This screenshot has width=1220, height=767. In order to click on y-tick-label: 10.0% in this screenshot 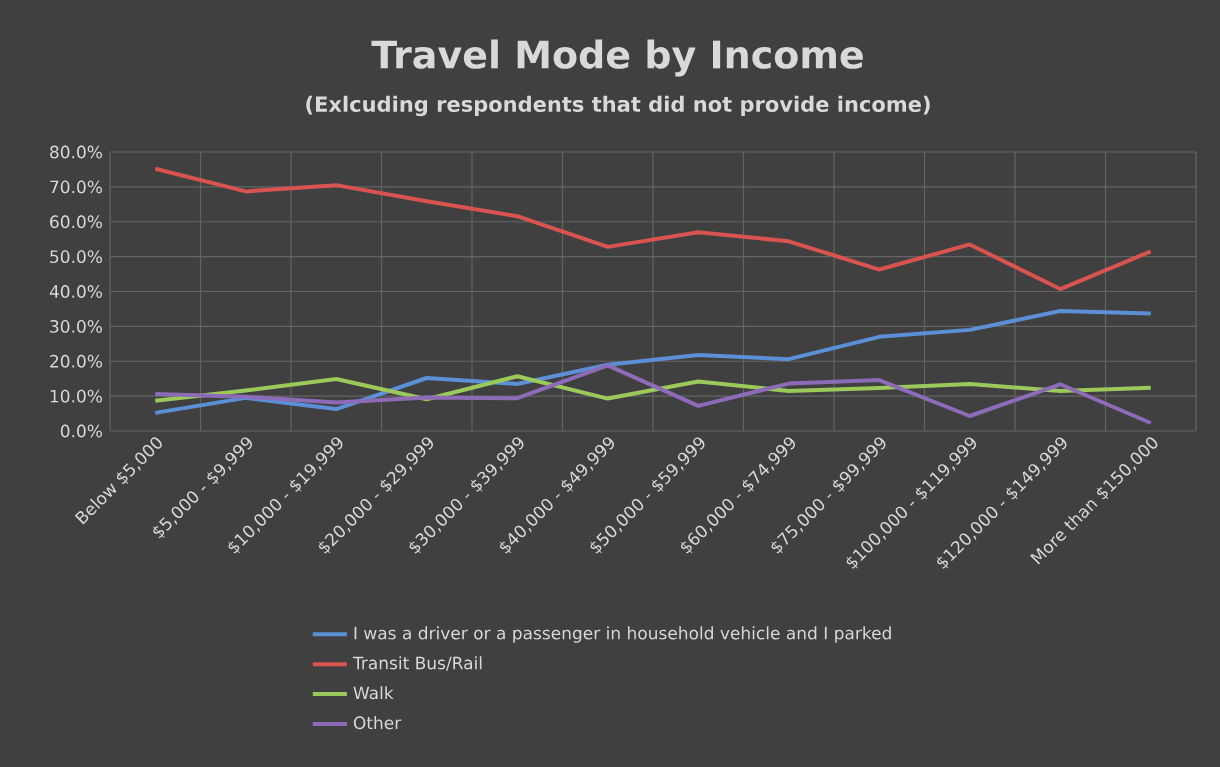, I will do `click(76, 396)`.